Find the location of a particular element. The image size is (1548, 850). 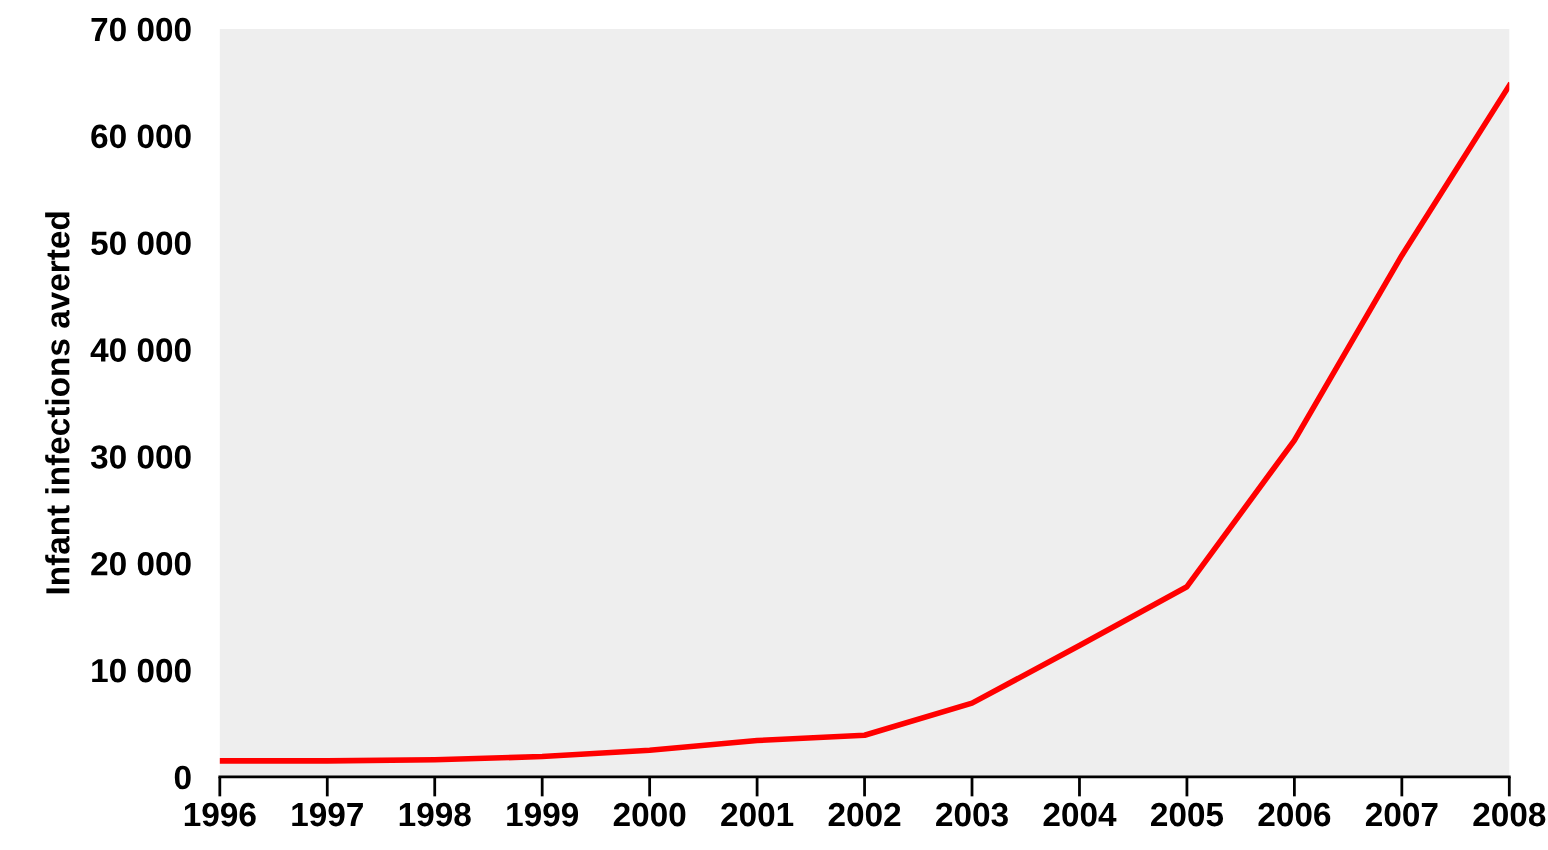

y-axis-title: Infant infections averted is located at coordinates (57, 403).